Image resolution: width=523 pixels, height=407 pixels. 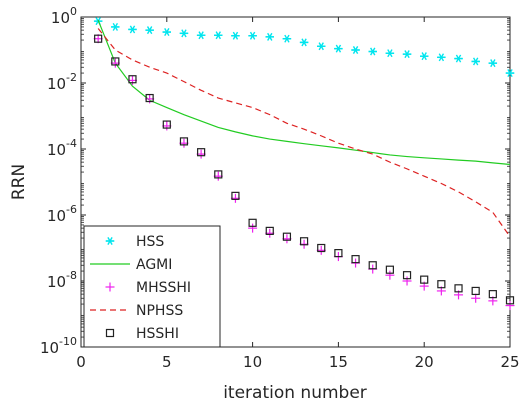 I want to click on series-hss, so click(x=304, y=47).